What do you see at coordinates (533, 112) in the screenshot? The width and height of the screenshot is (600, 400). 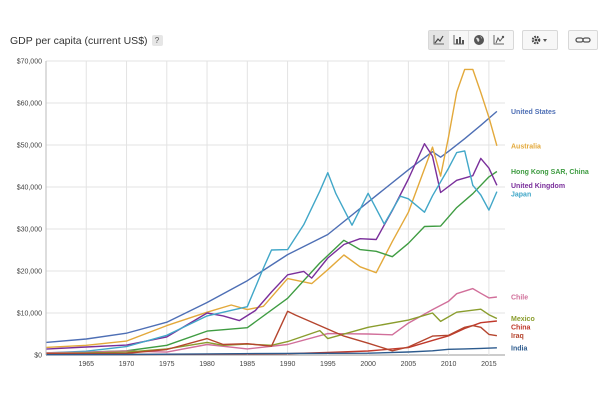 I see `series-label-united-states: United States` at bounding box center [533, 112].